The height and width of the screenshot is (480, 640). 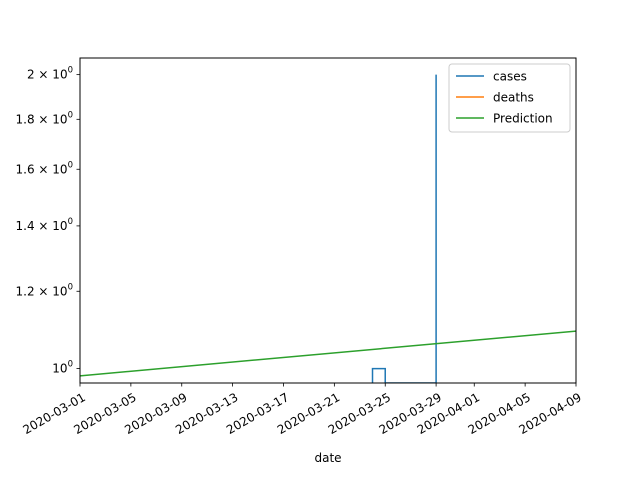 What do you see at coordinates (327, 458) in the screenshot?
I see `x-axis-title: date` at bounding box center [327, 458].